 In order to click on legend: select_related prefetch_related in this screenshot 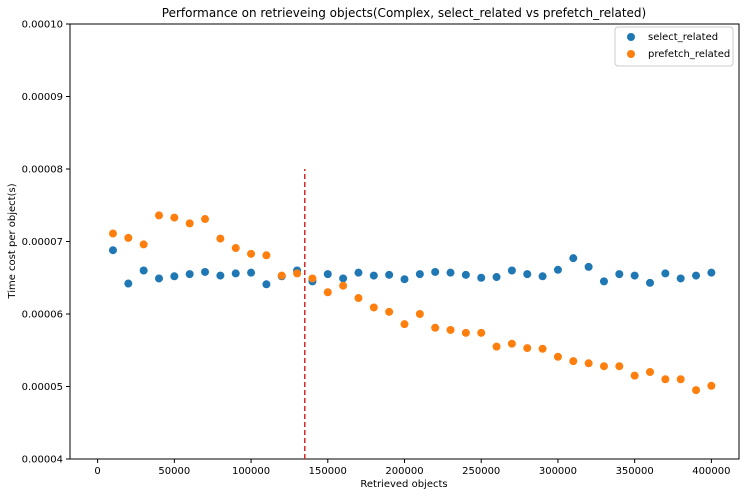, I will do `click(674, 46)`.